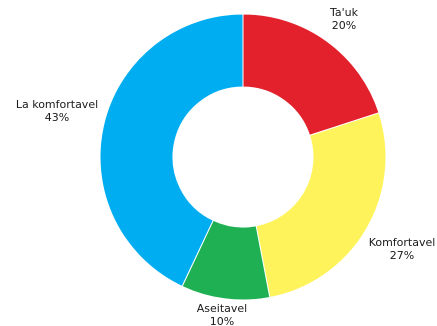 Image resolution: width=437 pixels, height=326 pixels. I want to click on slice-value-ta-uk: 20%, so click(344, 25).